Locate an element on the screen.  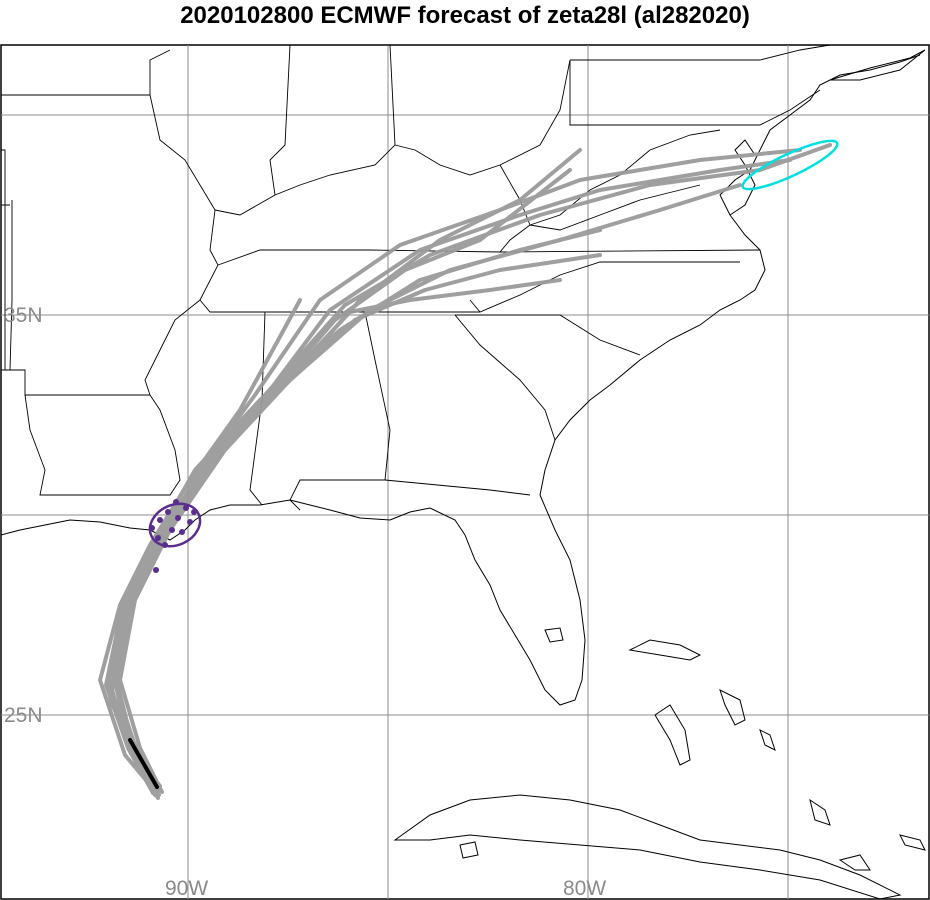
end-cluster is located at coordinates (790, 165).